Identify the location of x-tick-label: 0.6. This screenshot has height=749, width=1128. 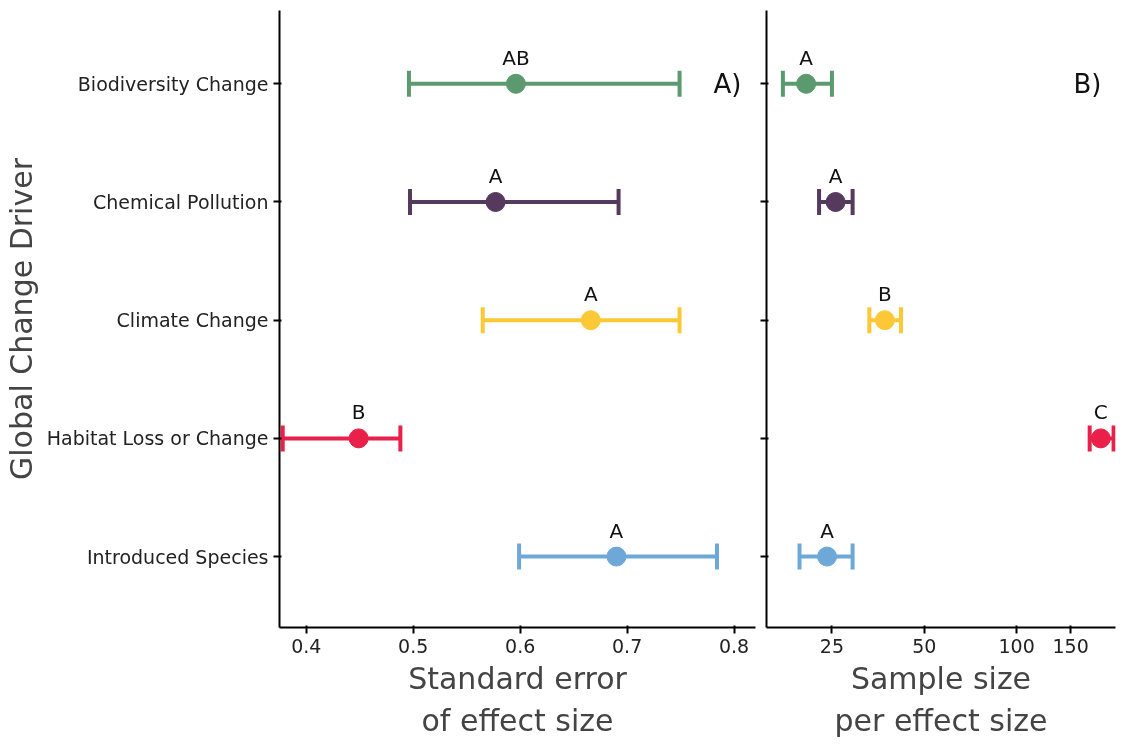
(520, 645).